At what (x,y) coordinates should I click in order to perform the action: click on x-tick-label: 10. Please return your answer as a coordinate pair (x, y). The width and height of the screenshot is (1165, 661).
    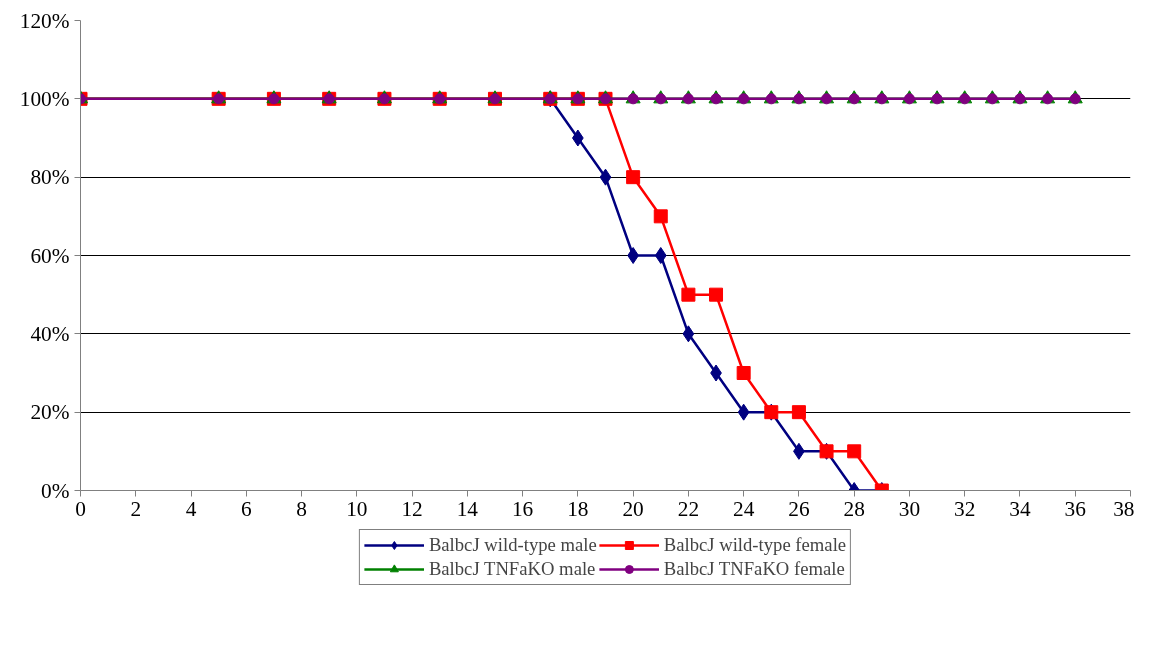
    Looking at the image, I should click on (357, 508).